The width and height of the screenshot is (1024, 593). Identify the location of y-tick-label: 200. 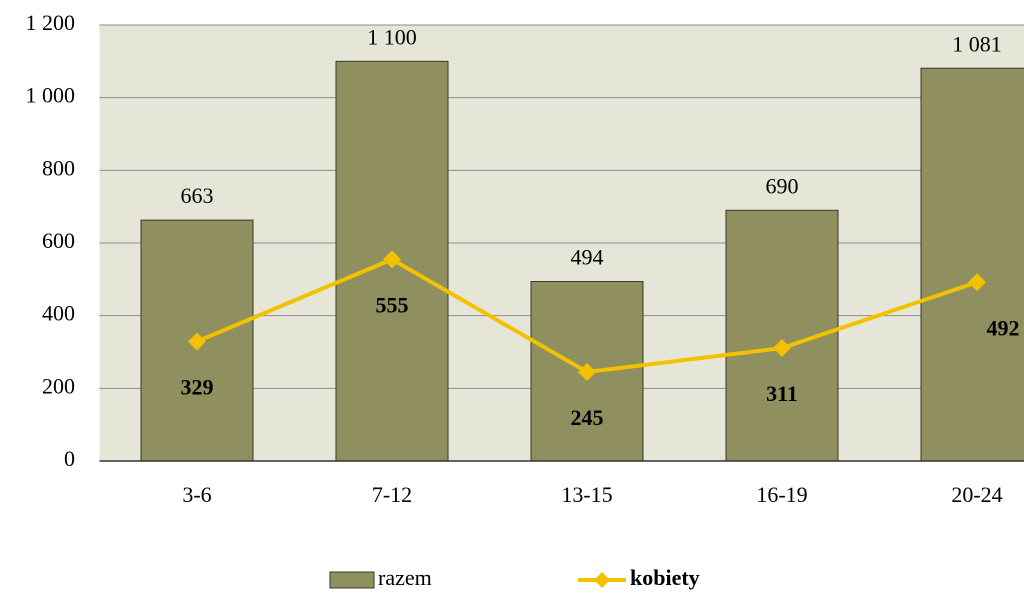
(58, 385).